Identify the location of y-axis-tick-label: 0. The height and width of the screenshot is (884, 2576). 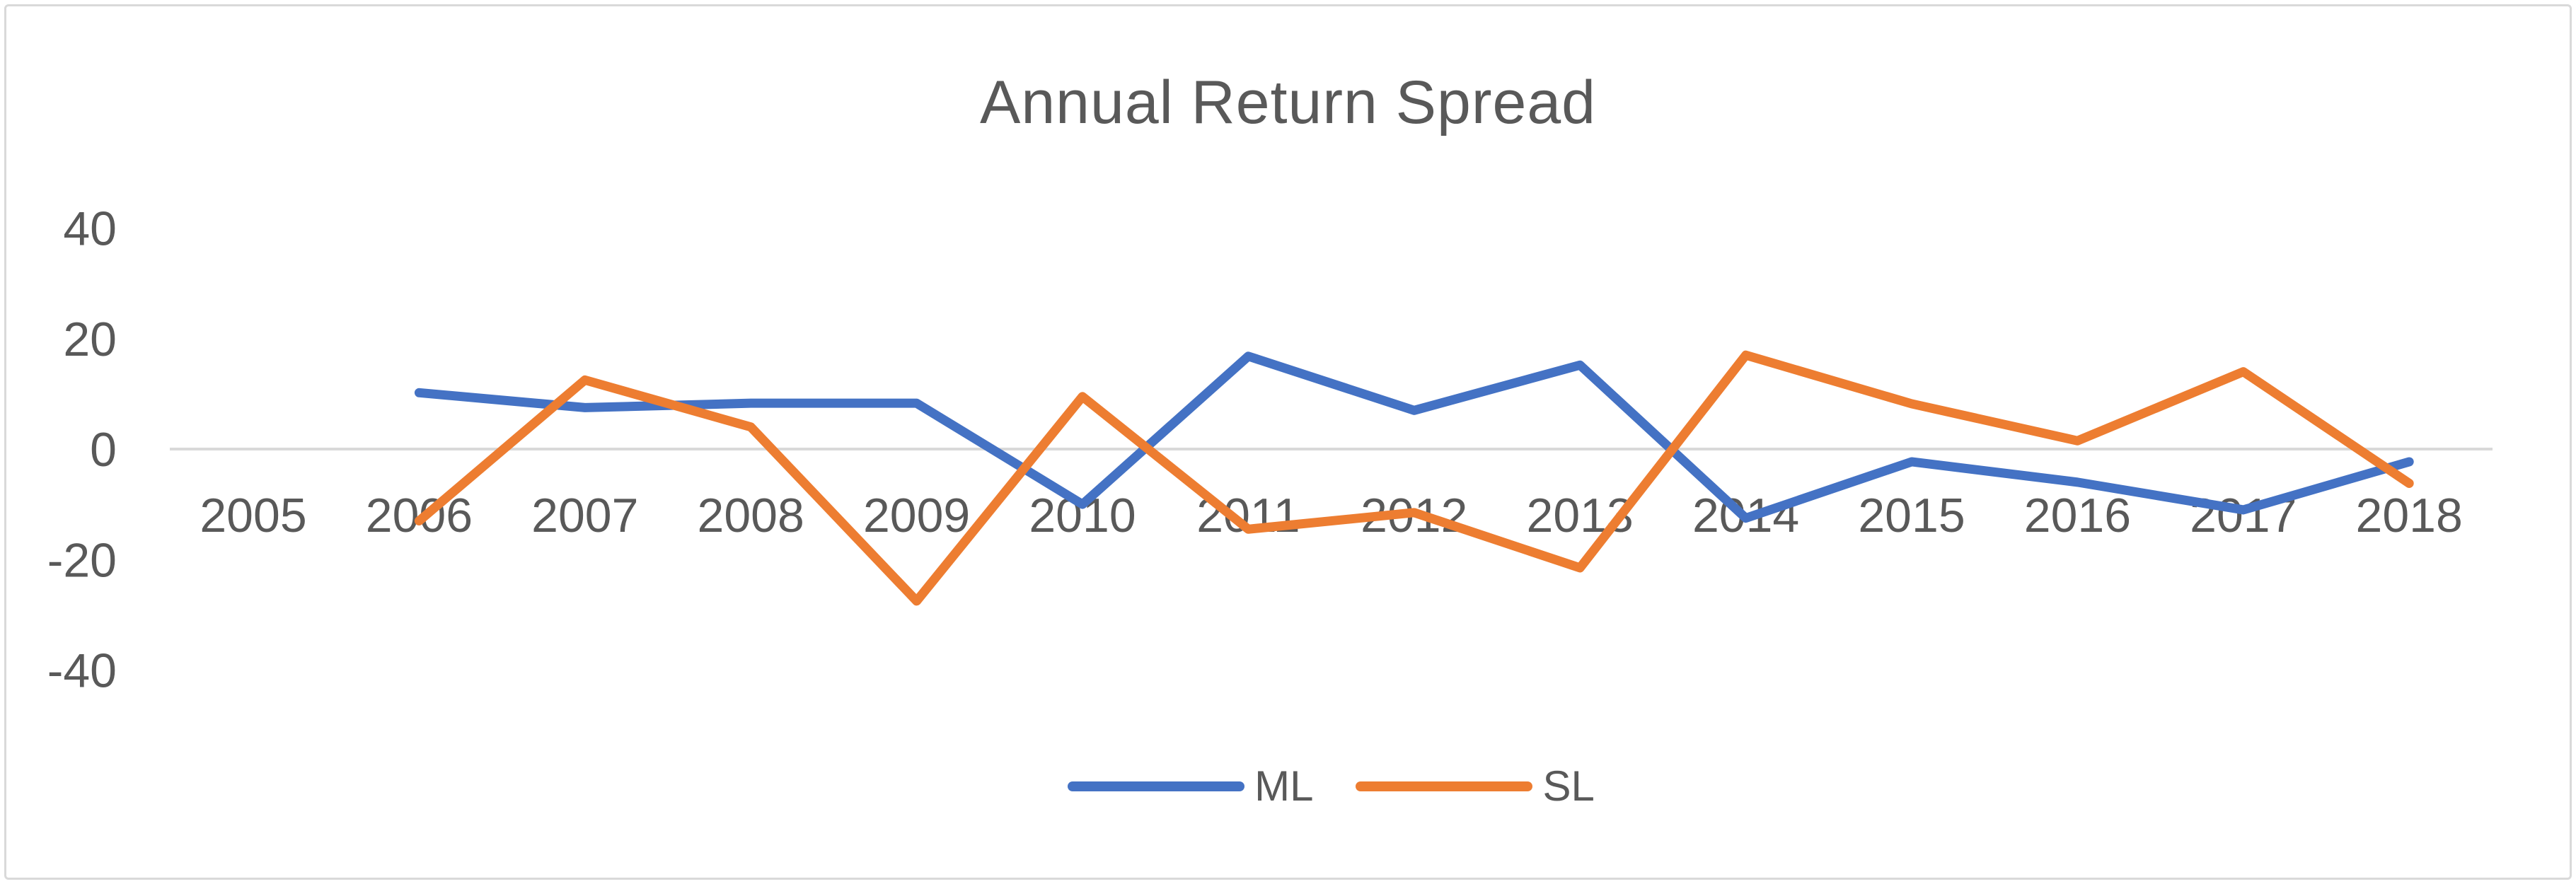
(103, 450).